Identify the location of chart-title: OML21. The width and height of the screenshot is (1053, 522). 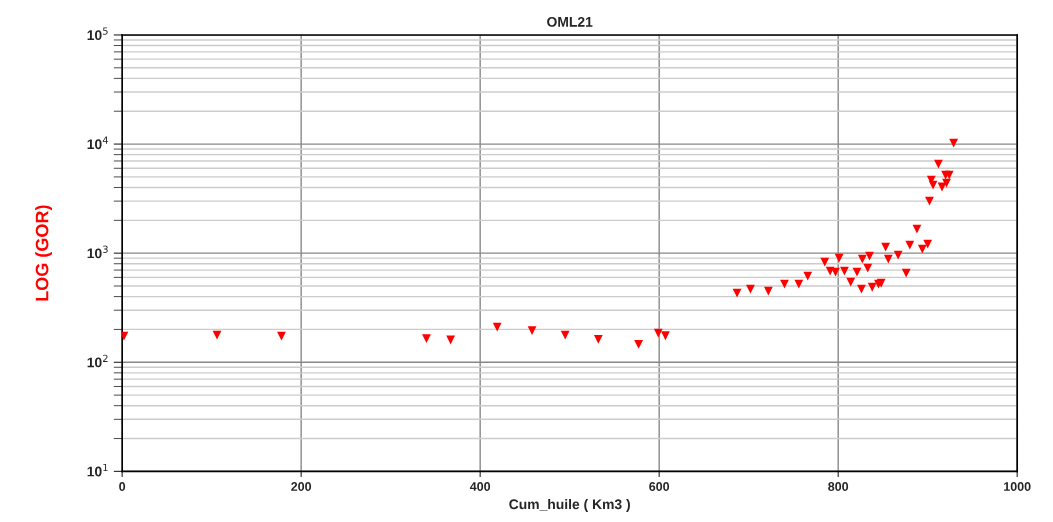
(570, 21).